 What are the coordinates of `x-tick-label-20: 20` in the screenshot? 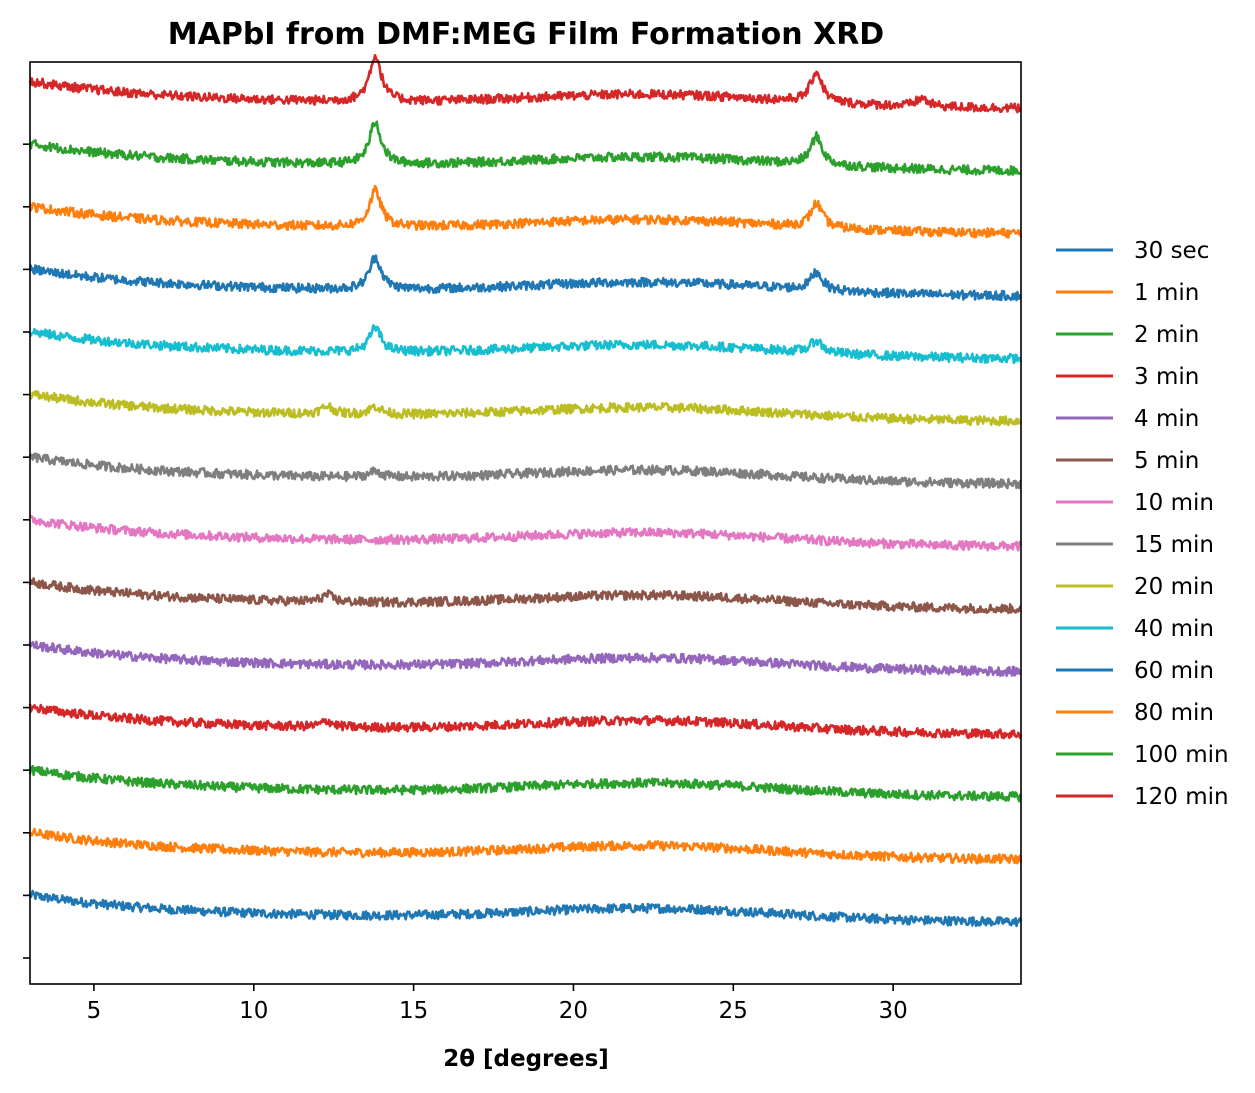 It's located at (573, 1011).